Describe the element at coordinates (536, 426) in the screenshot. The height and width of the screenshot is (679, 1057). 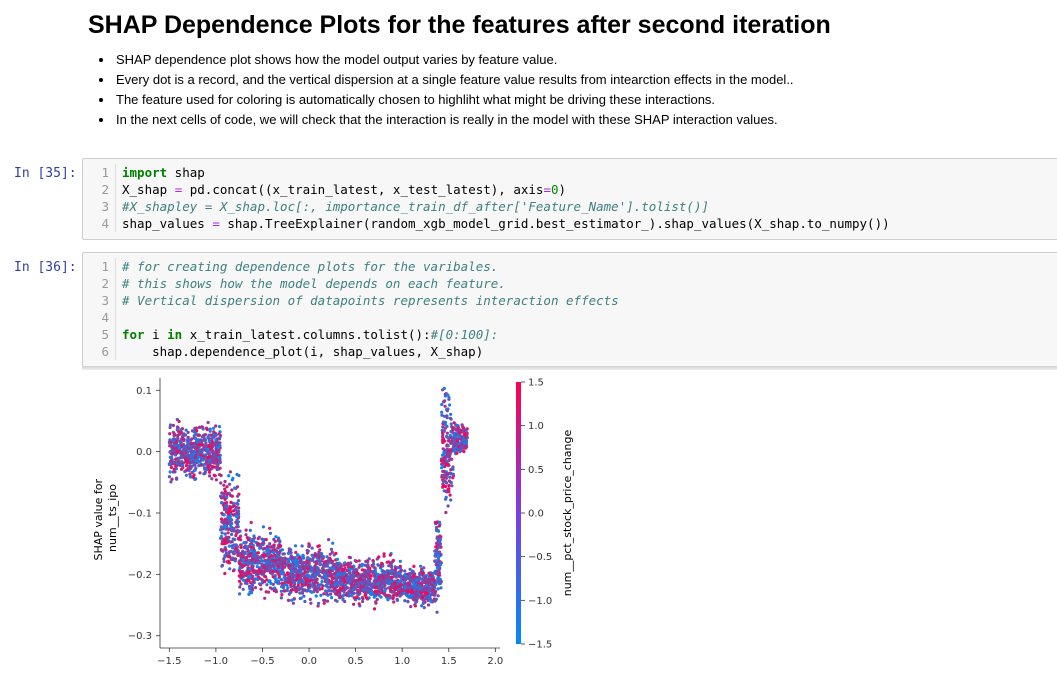
I see `colorbar-tick-label: 1.0` at that location.